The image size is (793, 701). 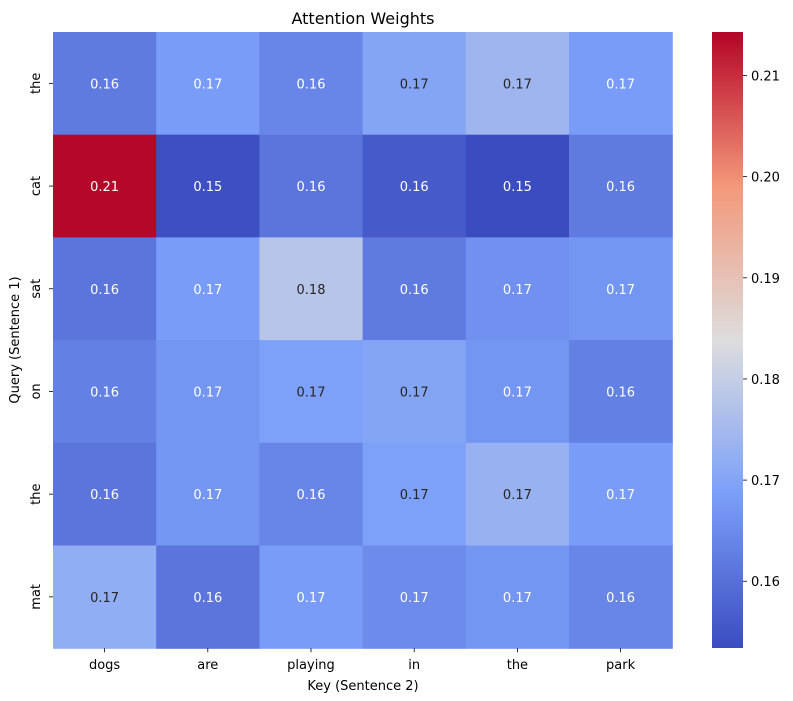 What do you see at coordinates (761, 329) in the screenshot?
I see `colorbar-ticks: 0.16 0.17 0.18 0.19 0.20 0.21` at bounding box center [761, 329].